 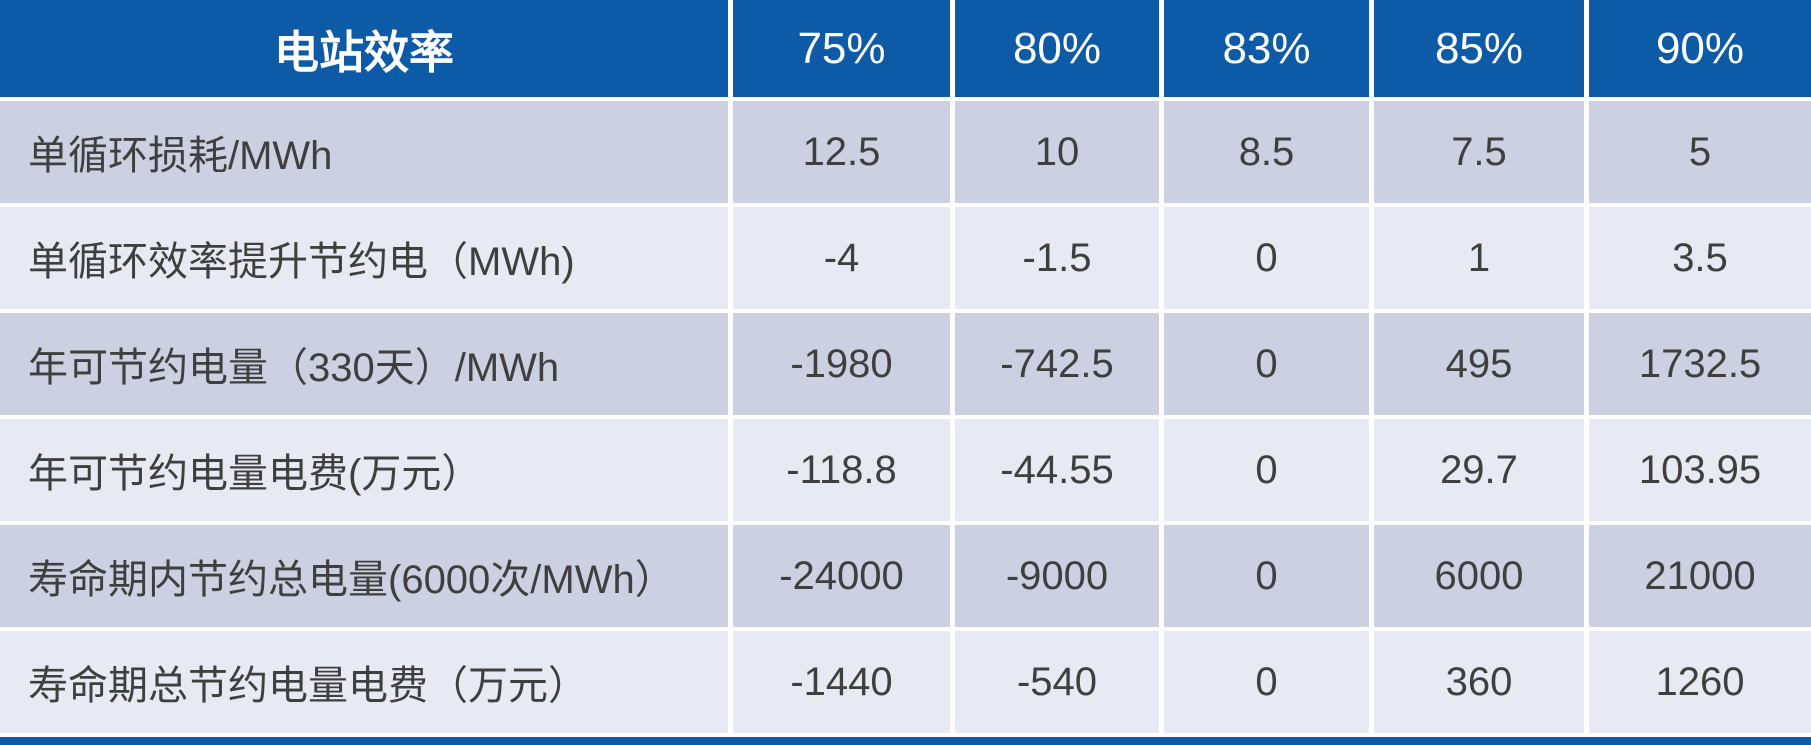 I want to click on value-cell: -9000, so click(x=1059, y=578).